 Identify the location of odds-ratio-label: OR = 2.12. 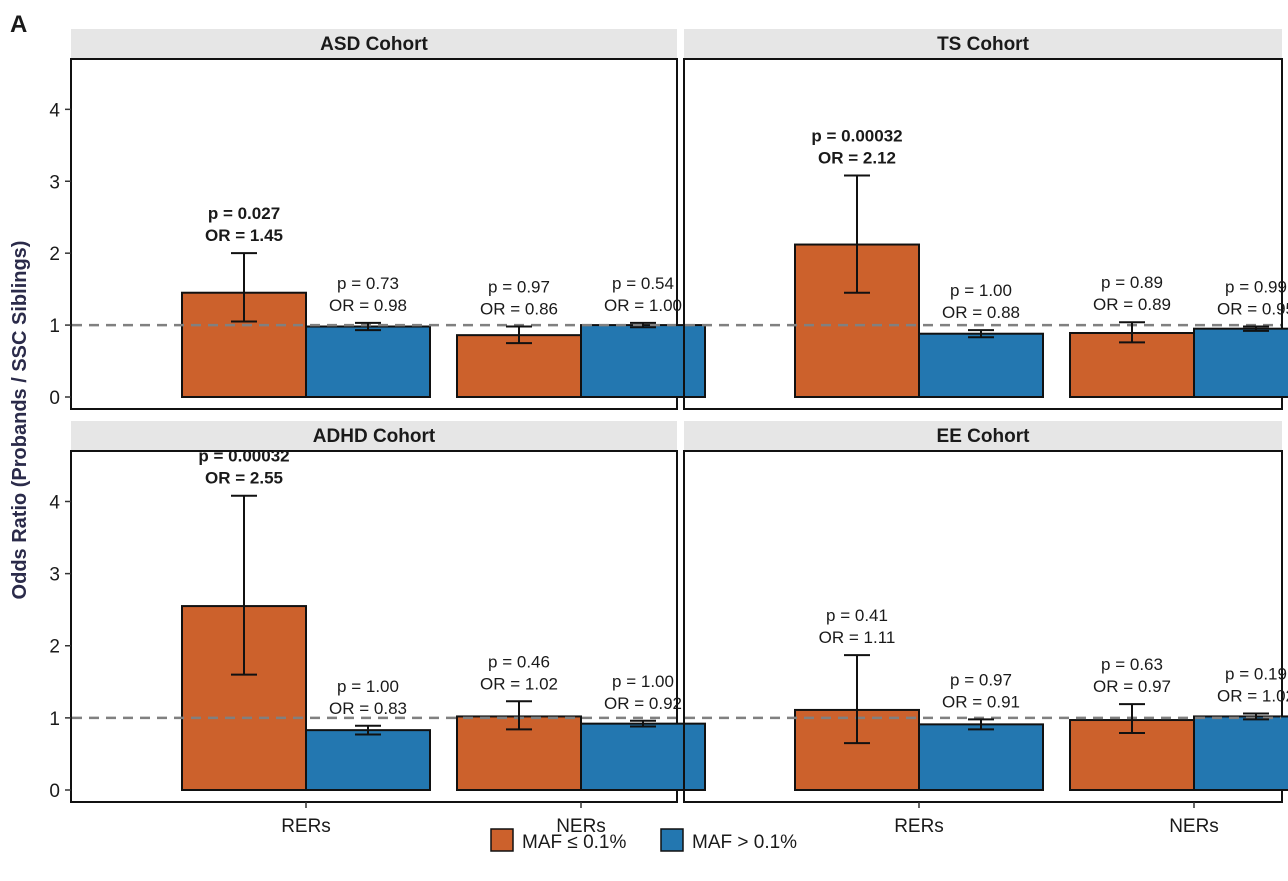
(857, 158).